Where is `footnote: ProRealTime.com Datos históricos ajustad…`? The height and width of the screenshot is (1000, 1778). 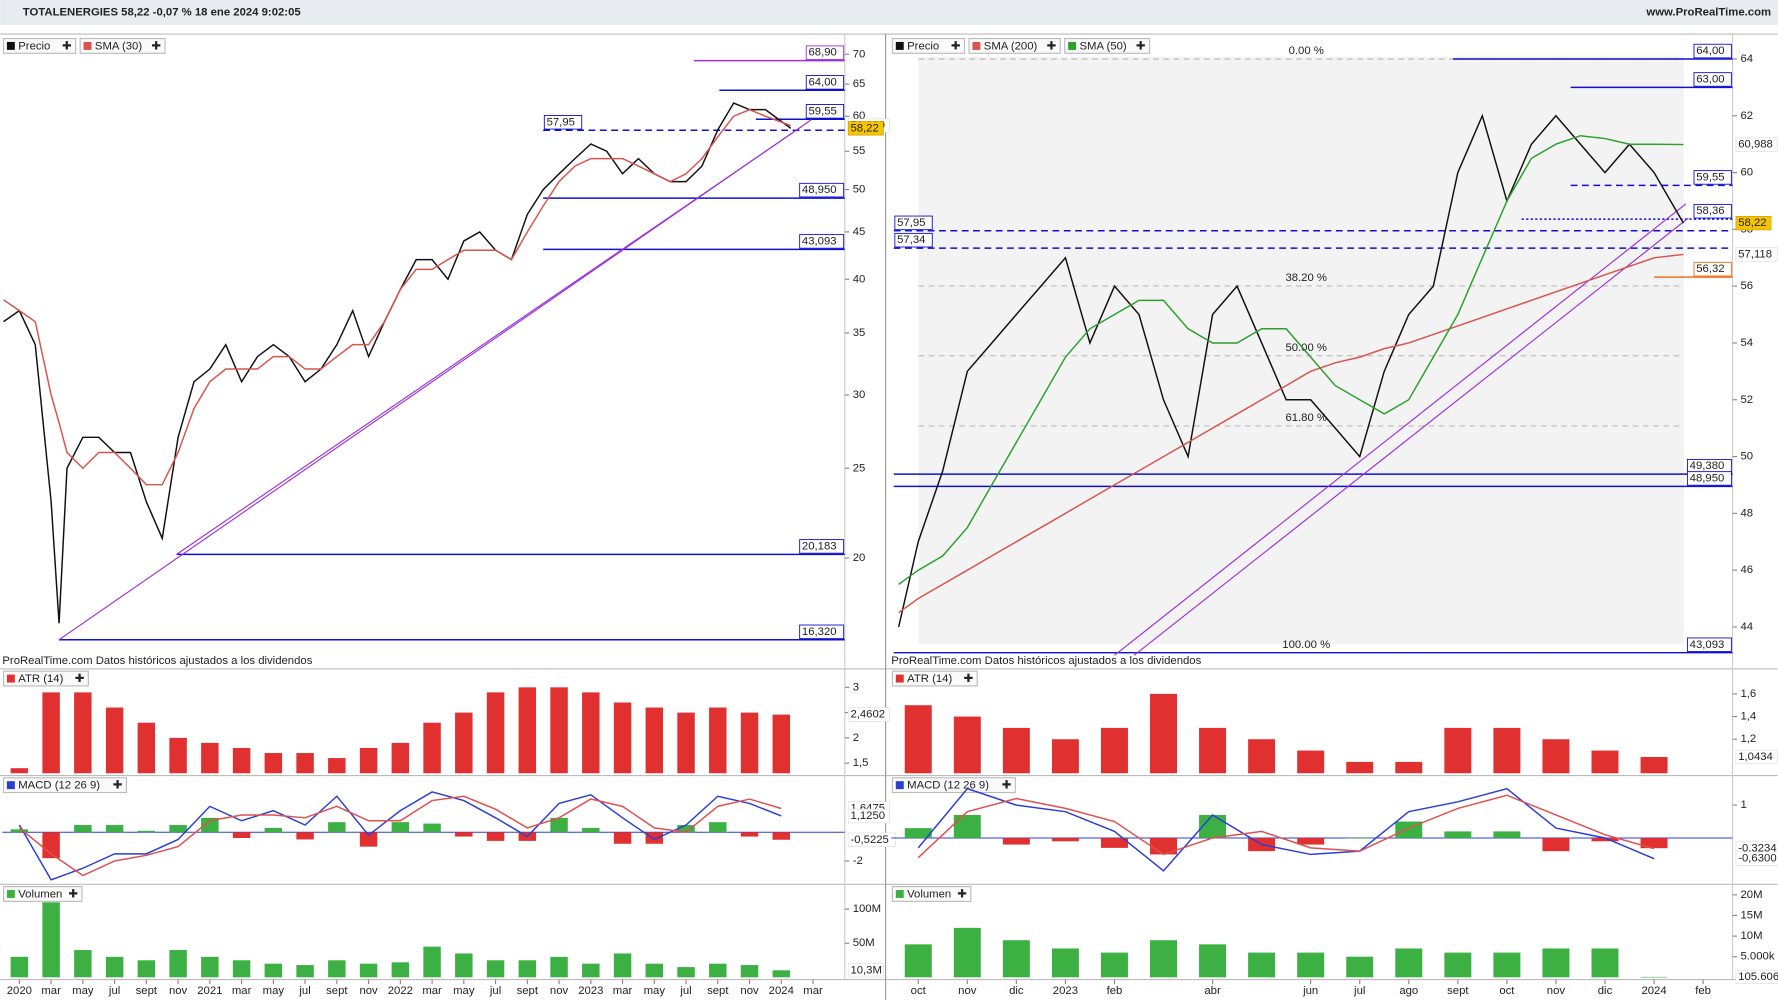 footnote: ProRealTime.com Datos históricos ajustad… is located at coordinates (157, 661).